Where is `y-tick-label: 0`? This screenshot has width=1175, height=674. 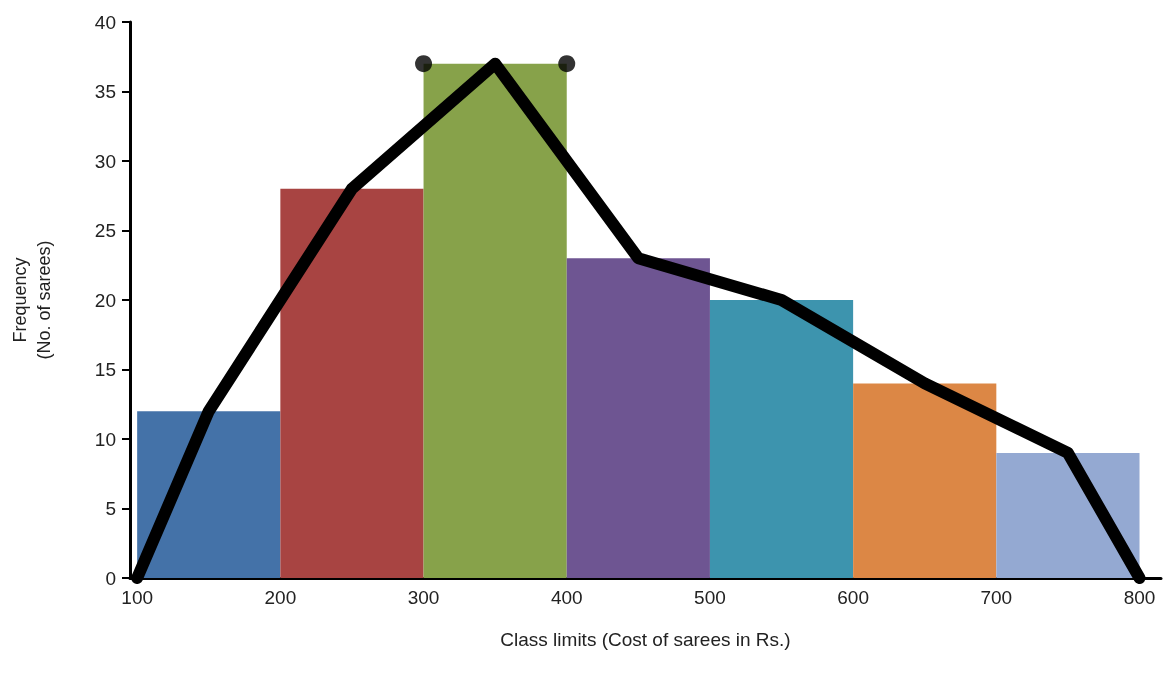
y-tick-label: 0 is located at coordinates (110, 578).